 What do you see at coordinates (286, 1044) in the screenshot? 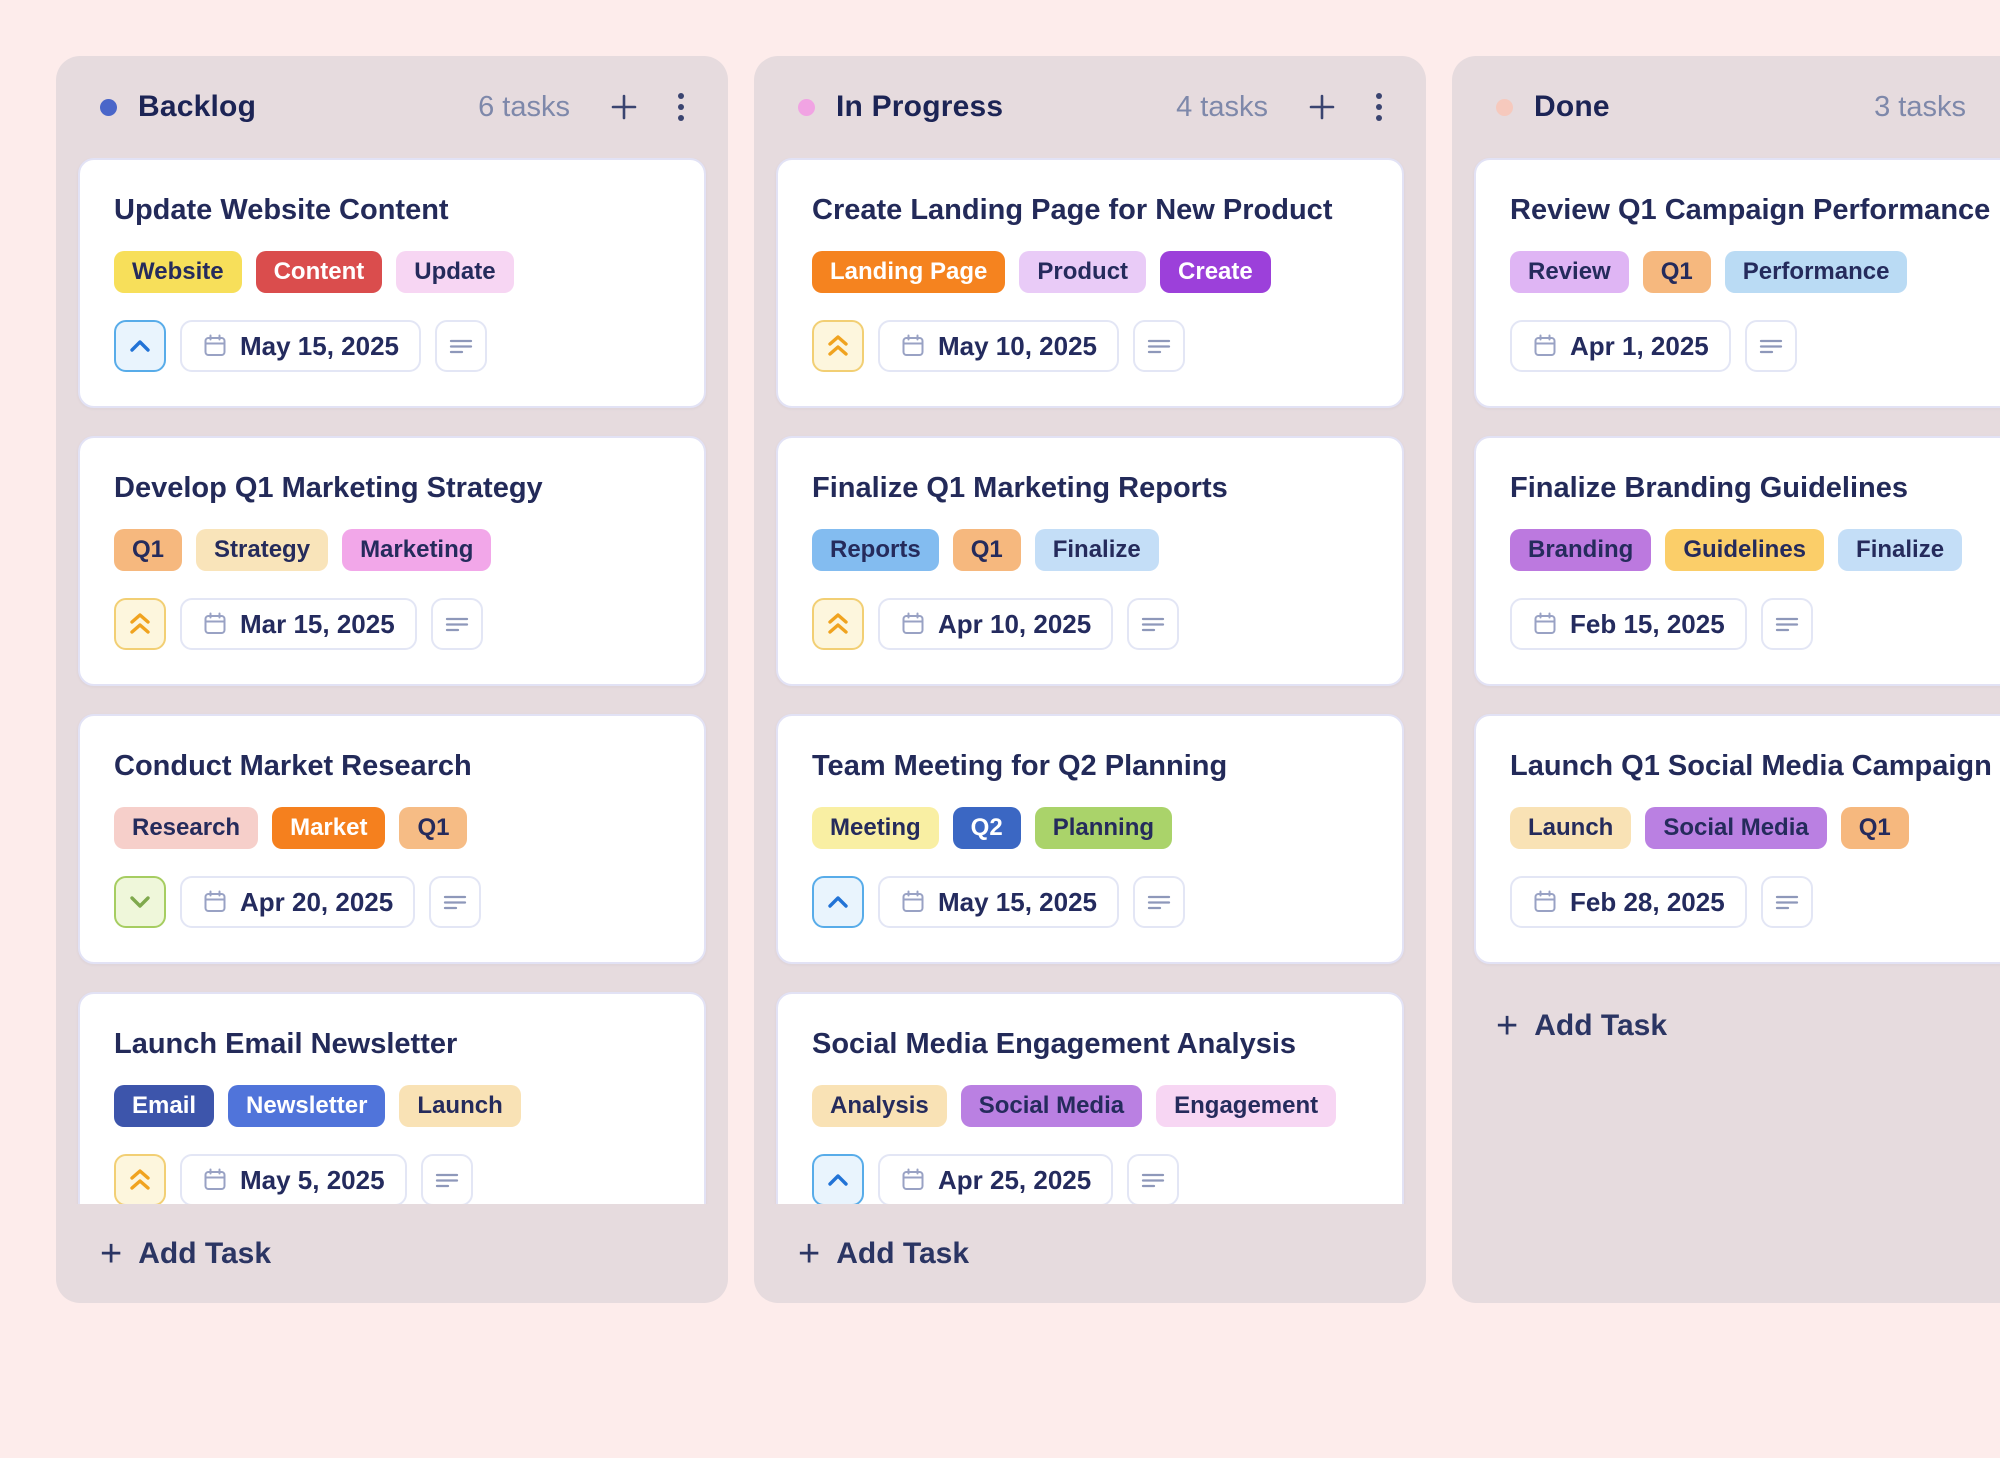
I see `task-title: Launch Email Newsletter` at bounding box center [286, 1044].